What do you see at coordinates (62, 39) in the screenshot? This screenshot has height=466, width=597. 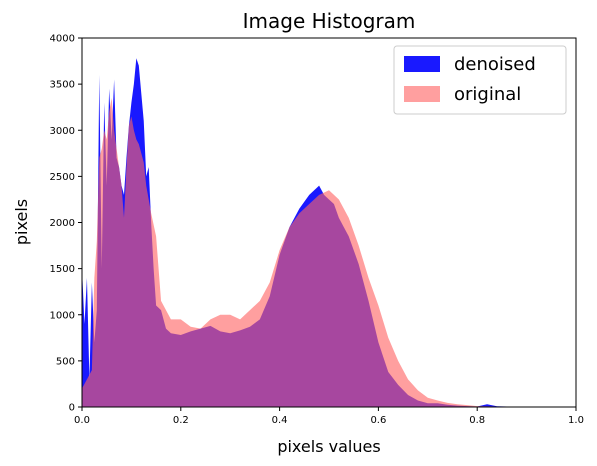 I see `y-tick-label: 4000` at bounding box center [62, 39].